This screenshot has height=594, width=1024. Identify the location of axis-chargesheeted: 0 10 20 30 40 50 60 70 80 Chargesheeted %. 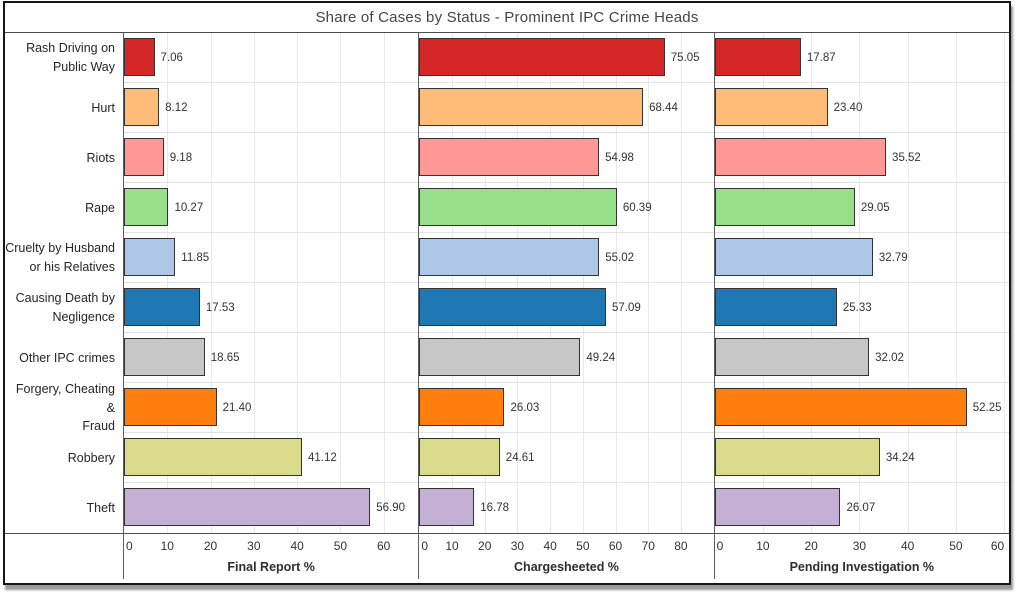
(566, 556).